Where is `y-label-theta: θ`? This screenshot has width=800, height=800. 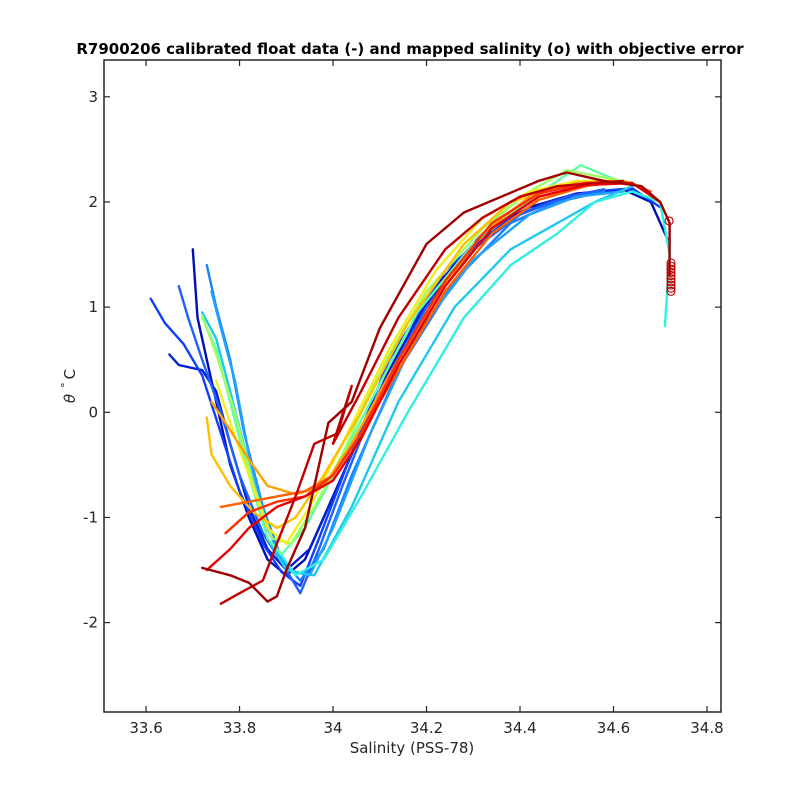 y-label-theta: θ is located at coordinates (70, 398).